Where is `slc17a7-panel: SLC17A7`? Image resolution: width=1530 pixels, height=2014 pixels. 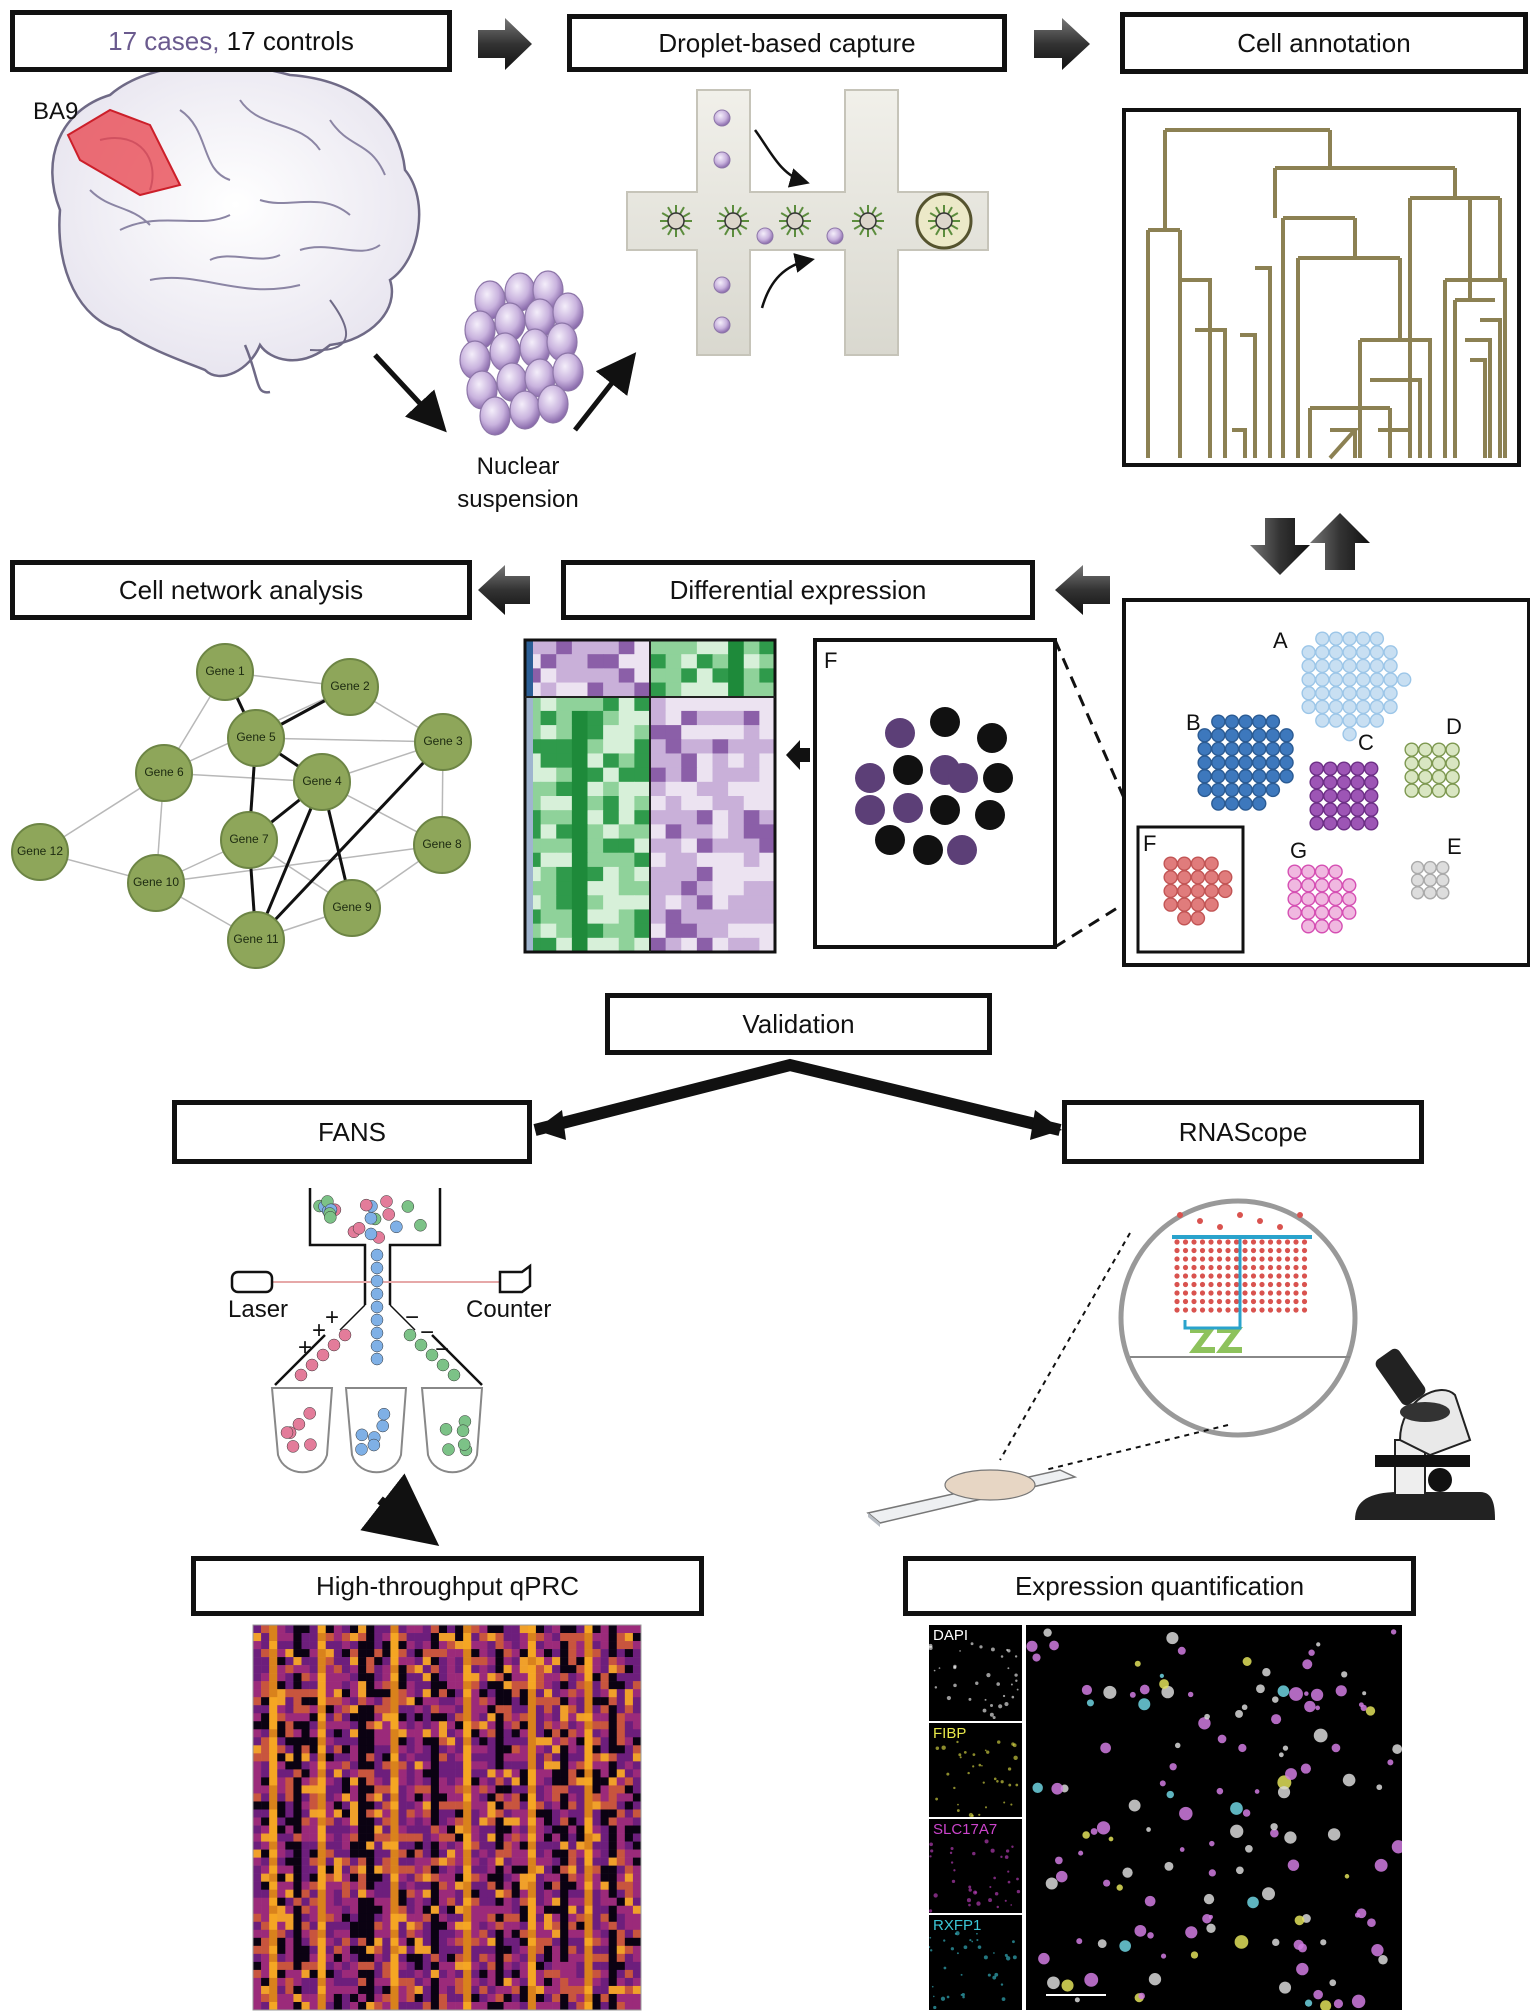 slc17a7-panel: SLC17A7 is located at coordinates (975, 1866).